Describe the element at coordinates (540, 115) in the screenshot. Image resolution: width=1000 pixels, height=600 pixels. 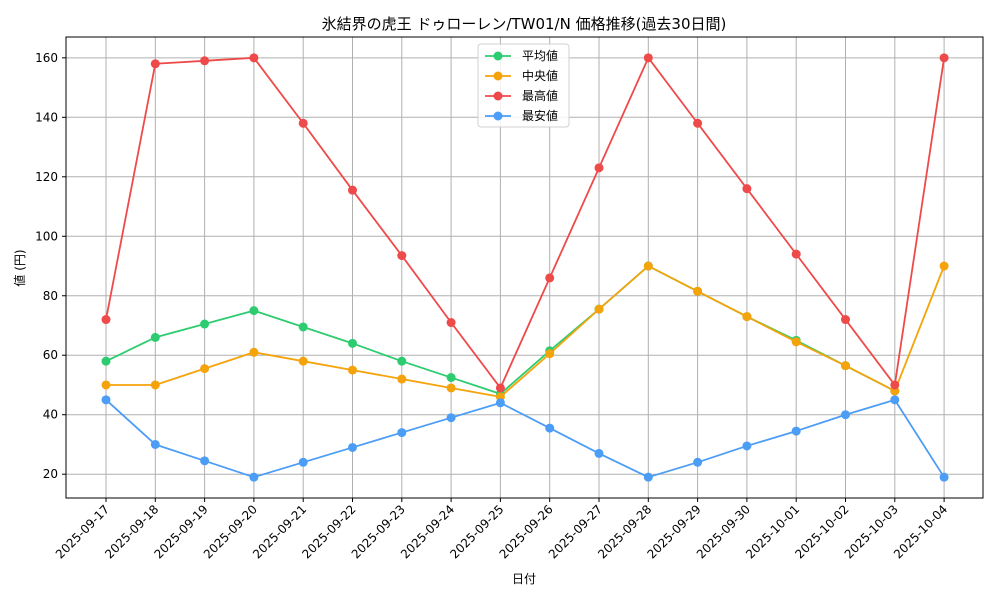
I see `legend-label: 最安値` at that location.